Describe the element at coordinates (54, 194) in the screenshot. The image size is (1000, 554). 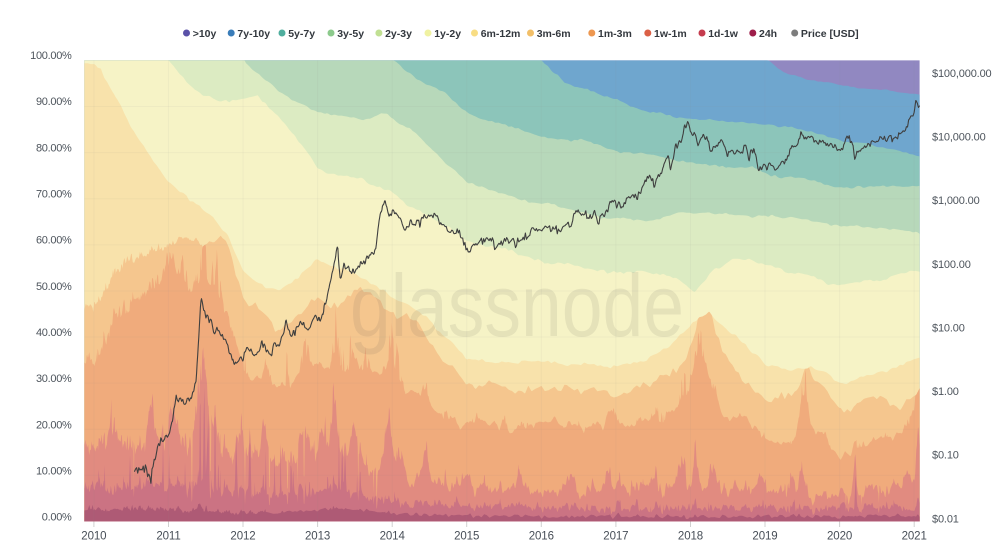
I see `svg-text: 70.00%` at that location.